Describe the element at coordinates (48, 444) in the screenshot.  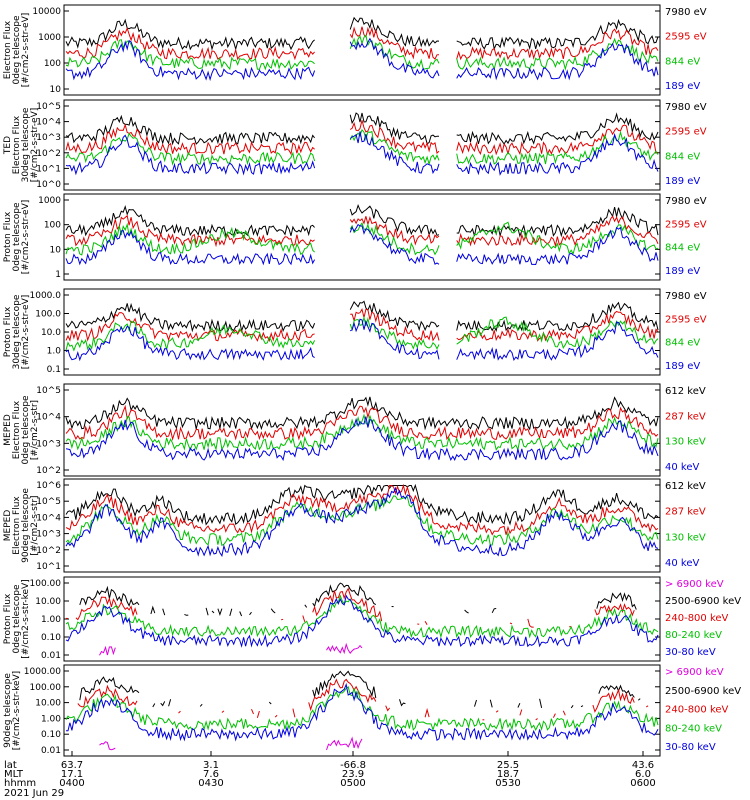
I see `y-tick-label: 10^3` at that location.